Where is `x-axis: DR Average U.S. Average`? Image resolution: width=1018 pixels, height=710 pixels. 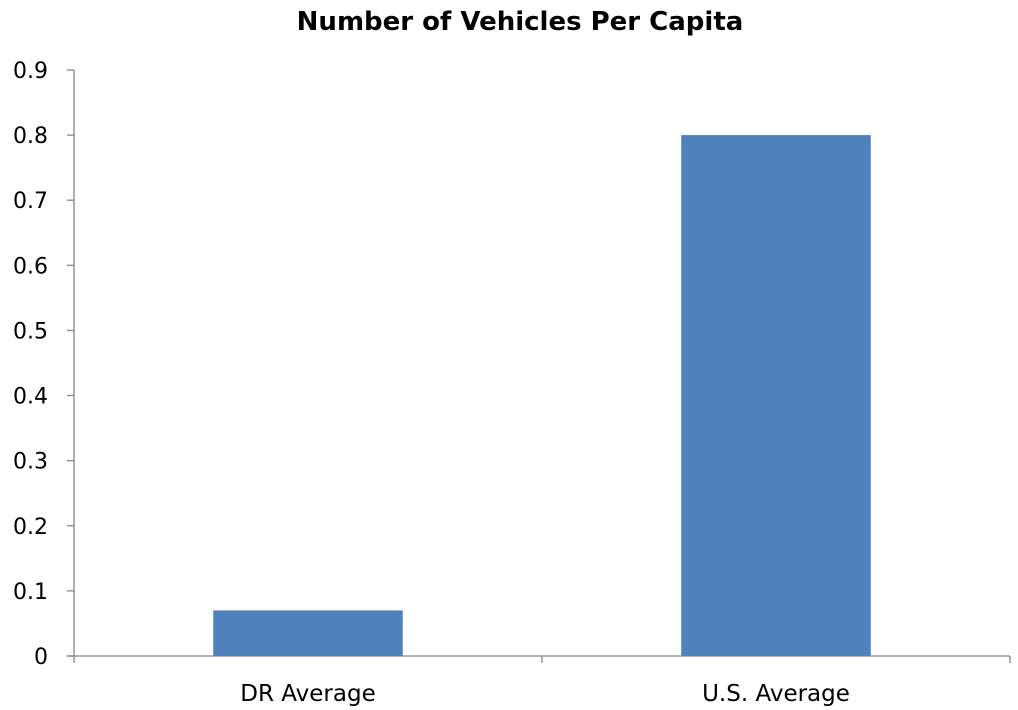
x-axis: DR Average U.S. Average is located at coordinates (539, 681).